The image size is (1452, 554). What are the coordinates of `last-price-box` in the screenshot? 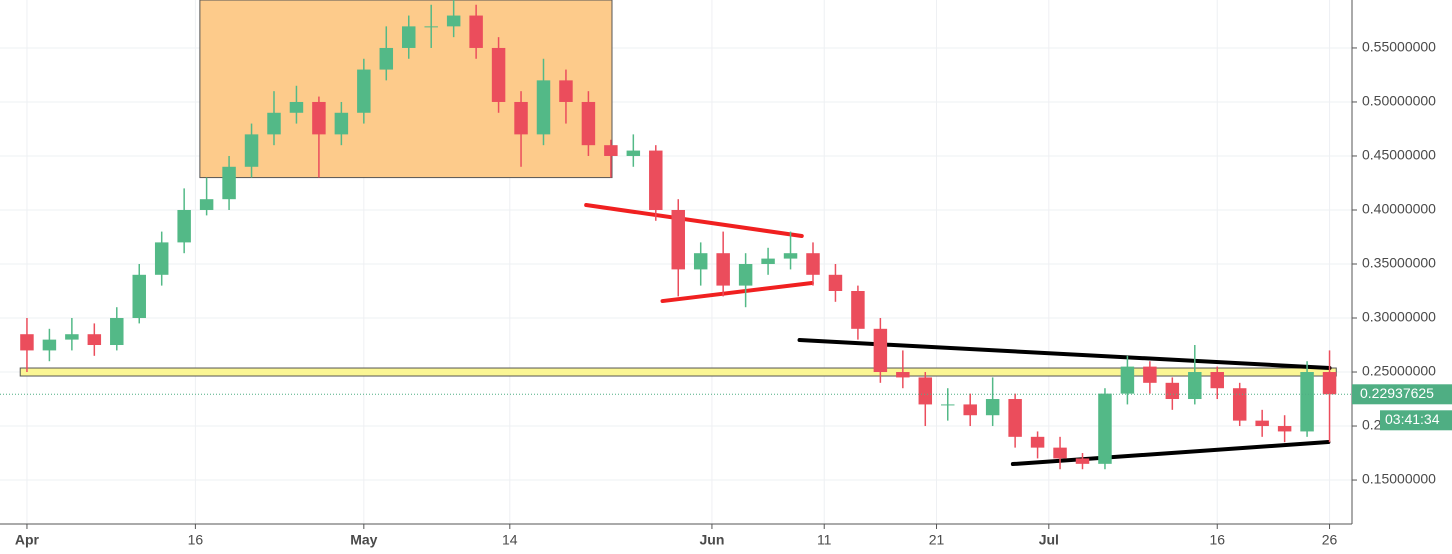 It's located at (1402, 394).